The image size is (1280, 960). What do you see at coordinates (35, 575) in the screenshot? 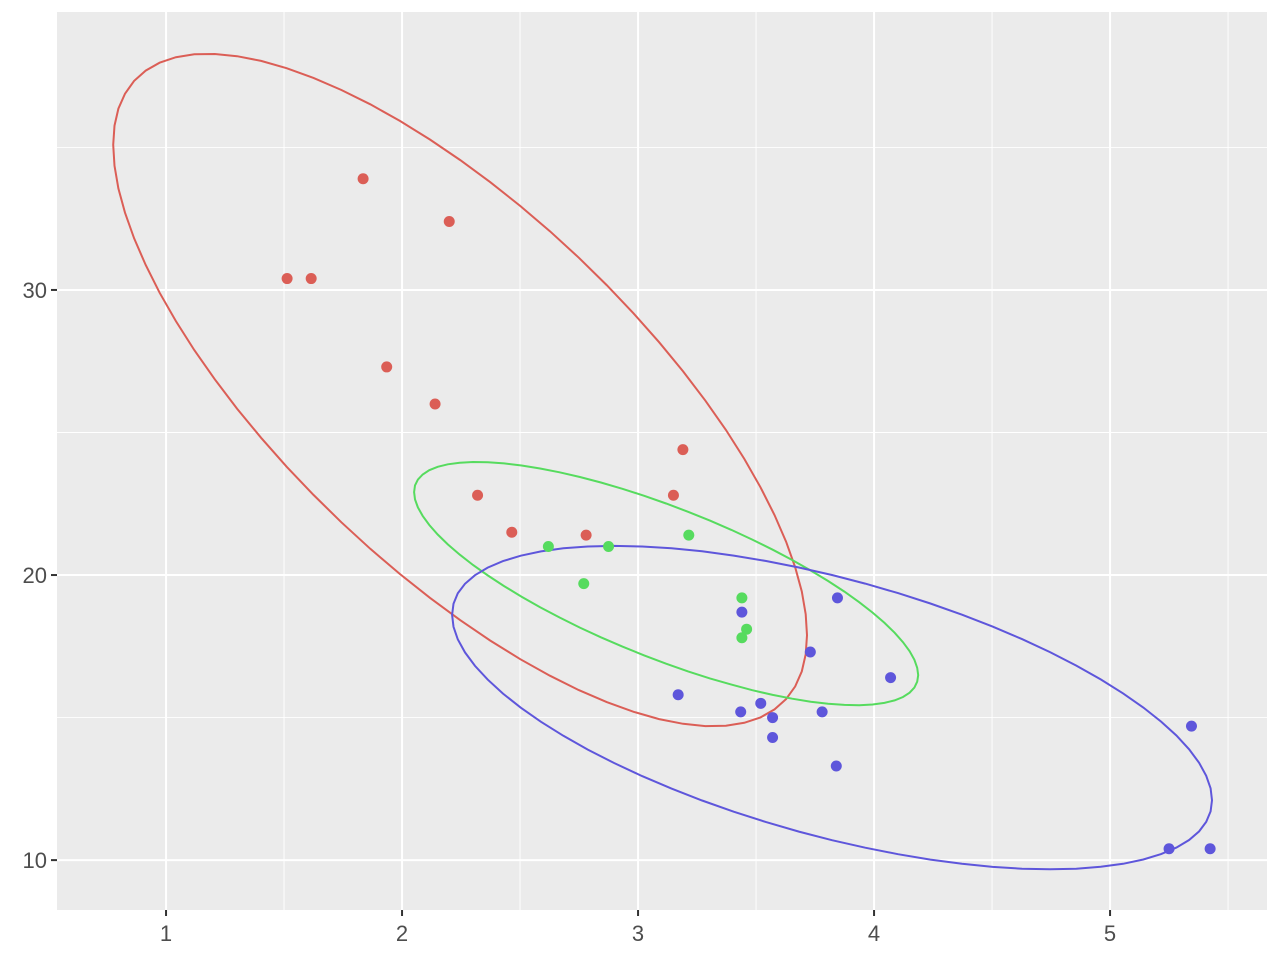
I see `y-tick-label: 20` at bounding box center [35, 575].